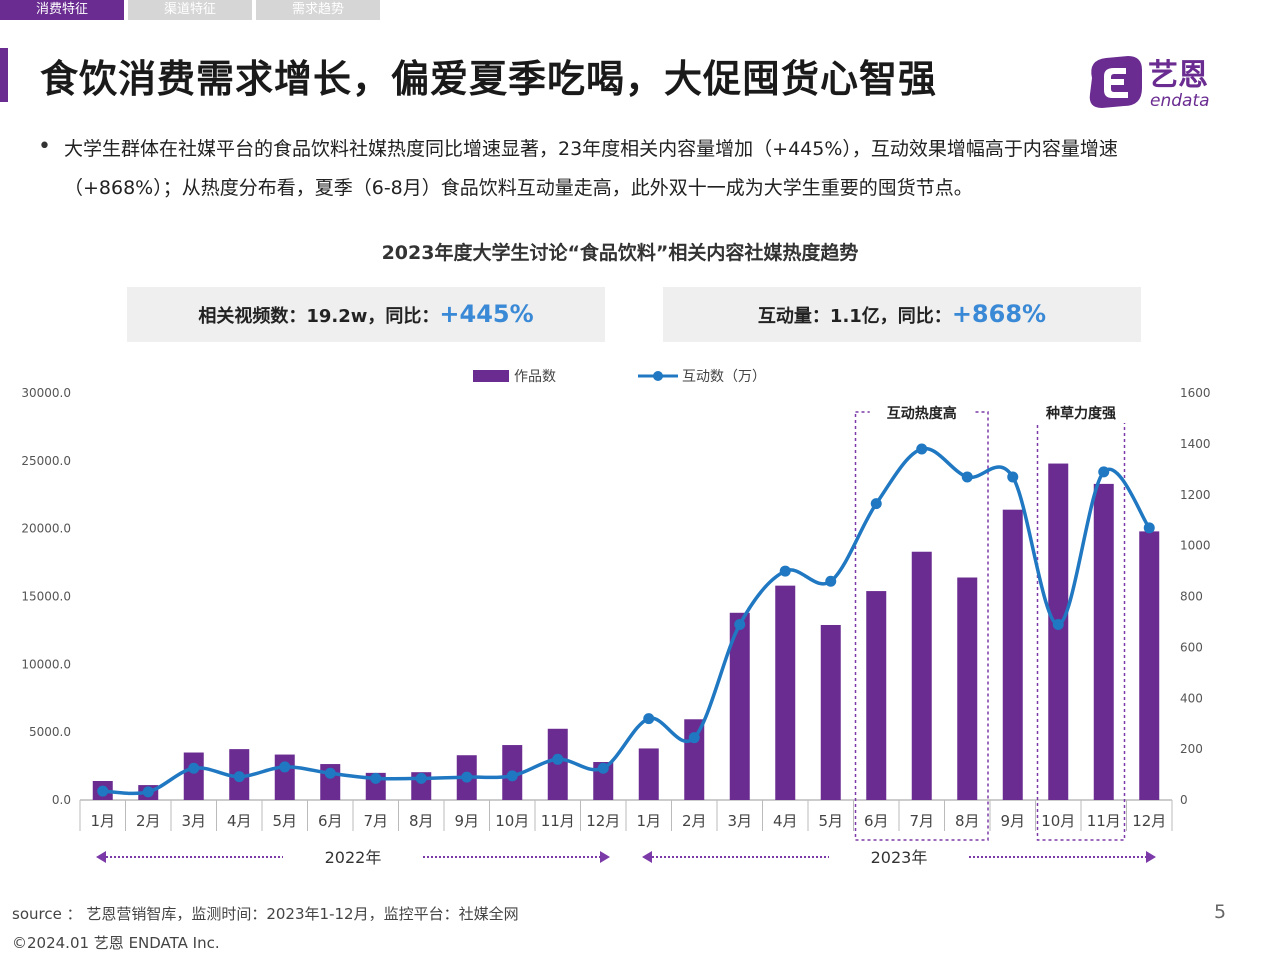 This screenshot has height=960, width=1280. What do you see at coordinates (1178, 75) in the screenshot?
I see `logo-cn-text: 艺恩` at bounding box center [1178, 75].